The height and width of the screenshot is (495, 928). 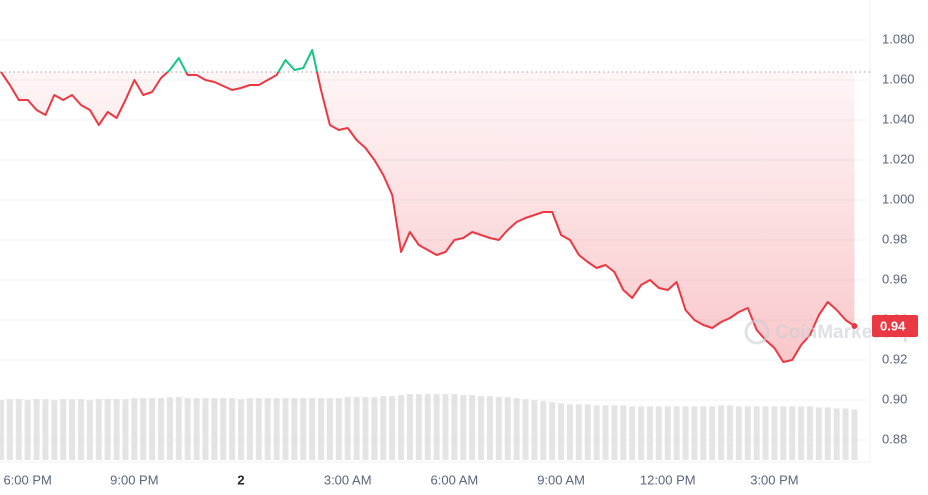 What do you see at coordinates (898, 118) in the screenshot?
I see `y-tick-label: 1.040` at bounding box center [898, 118].